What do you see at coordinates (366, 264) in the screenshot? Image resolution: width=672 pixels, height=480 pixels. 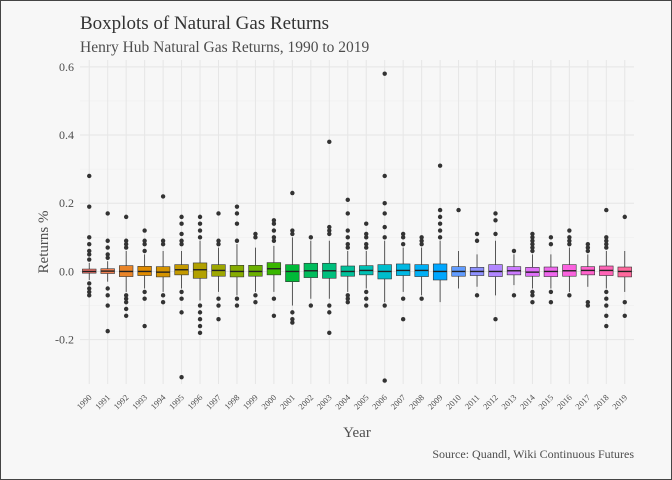 I see `boxplot-2005` at bounding box center [366, 264].